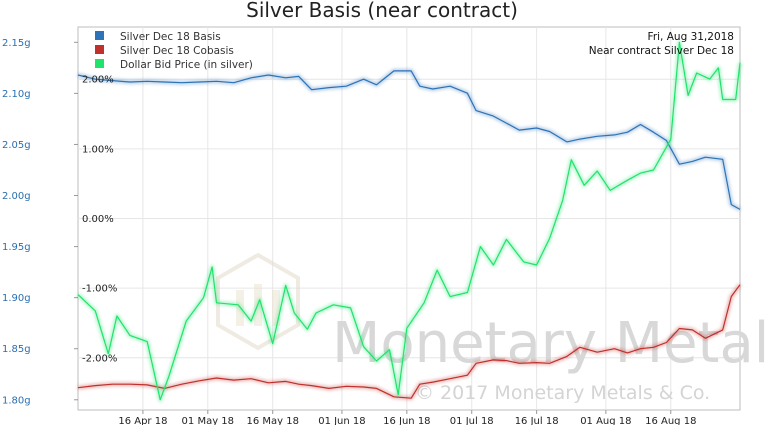 The height and width of the screenshot is (425, 765). I want to click on x-tick-label: 01 Jun 18, so click(341, 420).